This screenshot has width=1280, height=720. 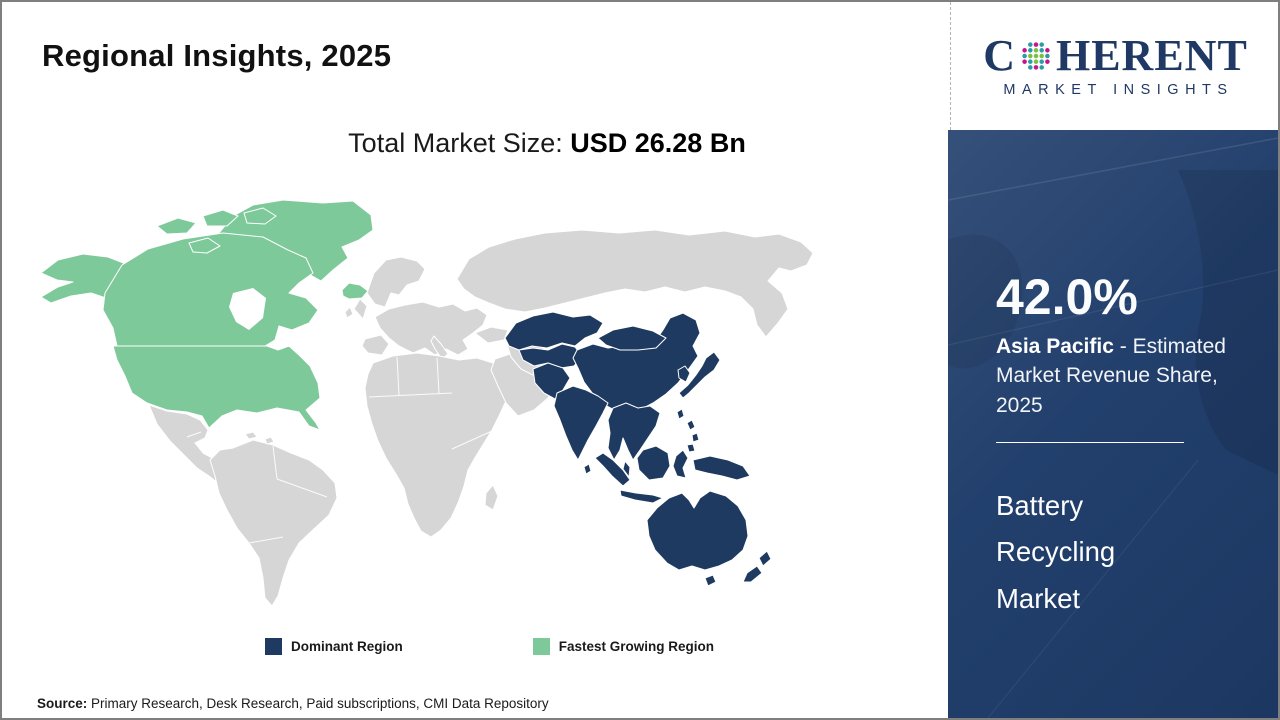 What do you see at coordinates (431, 328) in the screenshot?
I see `map-country-europe` at bounding box center [431, 328].